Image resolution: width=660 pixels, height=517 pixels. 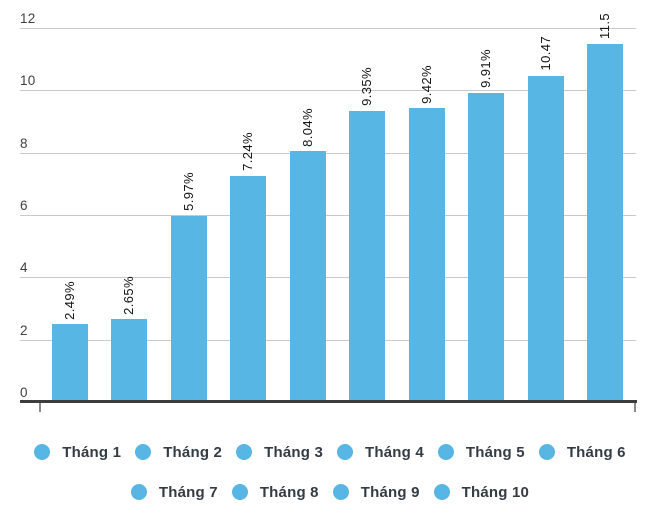 I want to click on bar-slot: 7.24%, so click(x=249, y=215).